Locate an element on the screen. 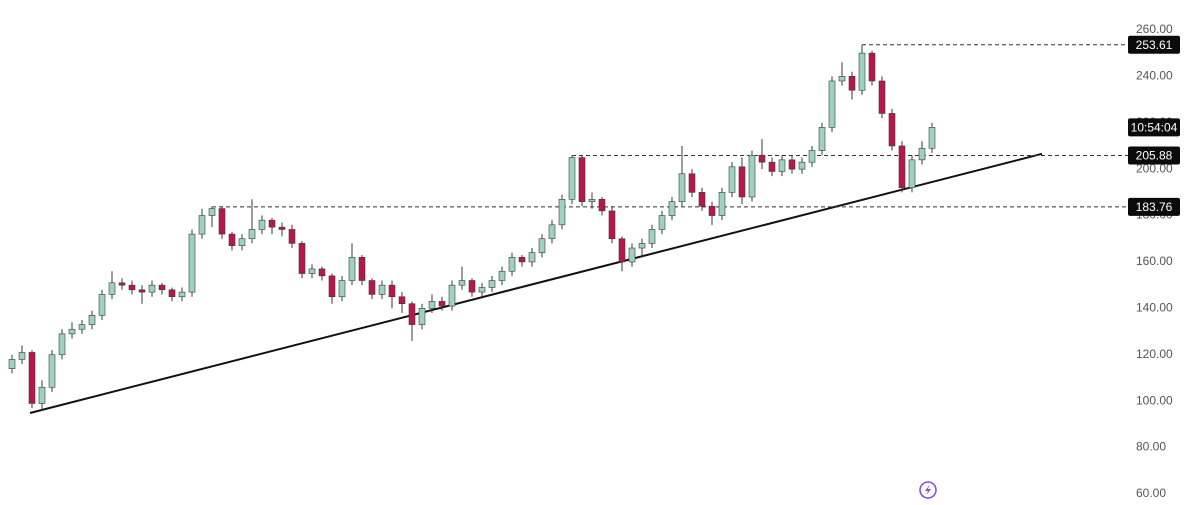 The width and height of the screenshot is (1200, 505). y-tick-label: 160.00 is located at coordinates (1154, 261).